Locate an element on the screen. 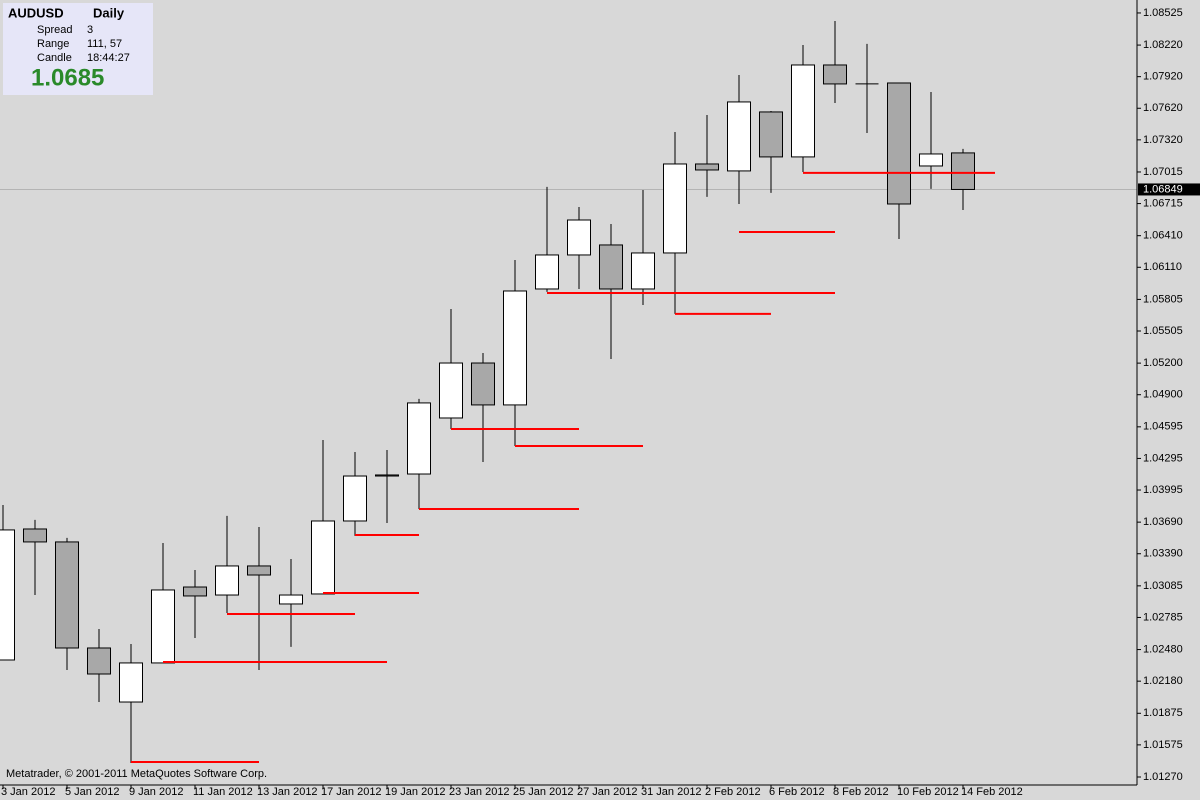 The height and width of the screenshot is (800, 1200). y-tick-label: 1.01875 is located at coordinates (1163, 713).